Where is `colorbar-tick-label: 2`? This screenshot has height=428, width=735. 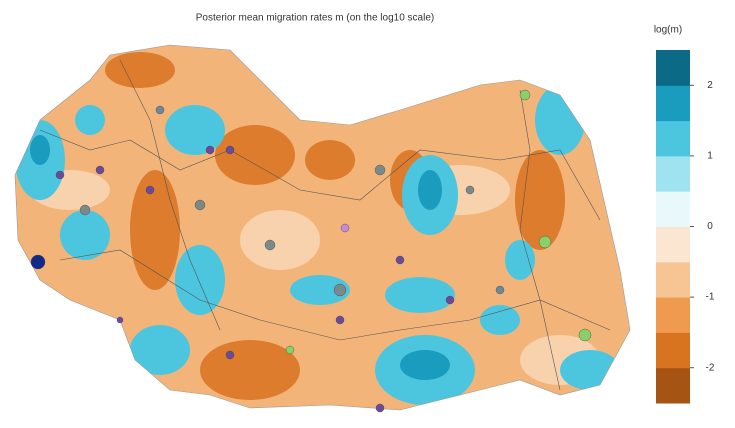
colorbar-tick-label: 2 is located at coordinates (710, 85).